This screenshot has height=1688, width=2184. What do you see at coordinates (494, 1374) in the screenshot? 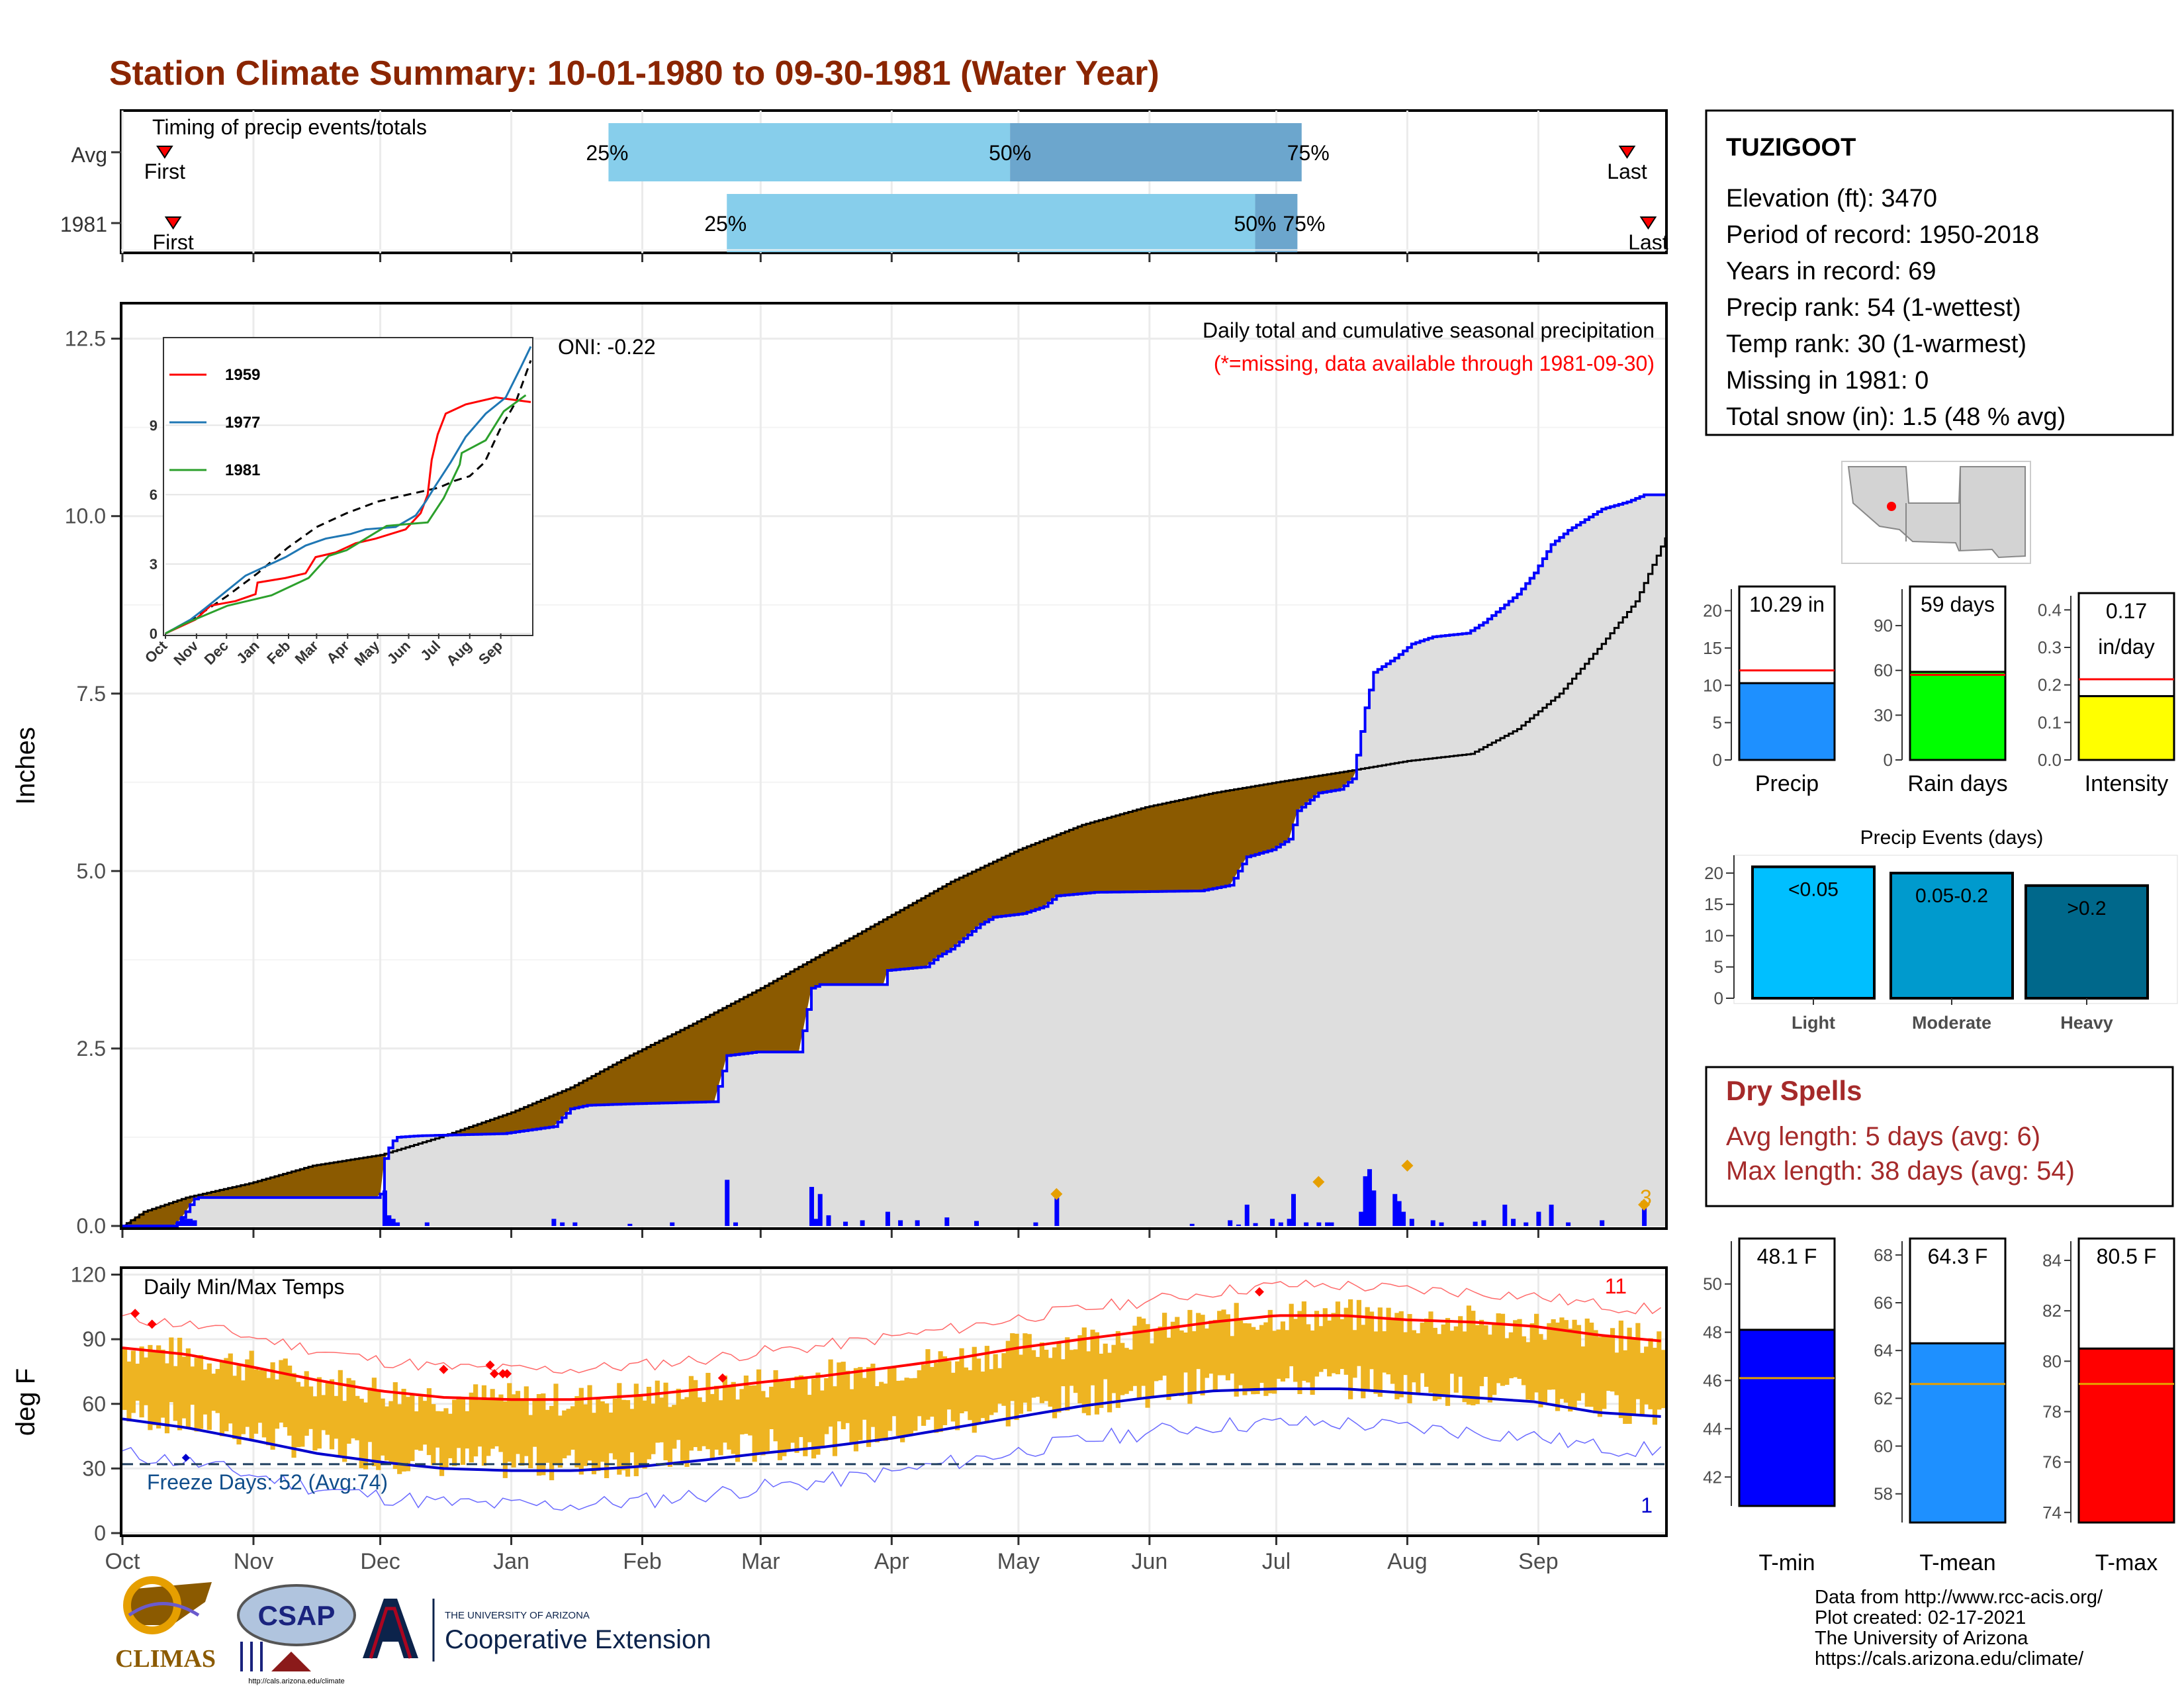
I see `record-high-marker` at bounding box center [494, 1374].